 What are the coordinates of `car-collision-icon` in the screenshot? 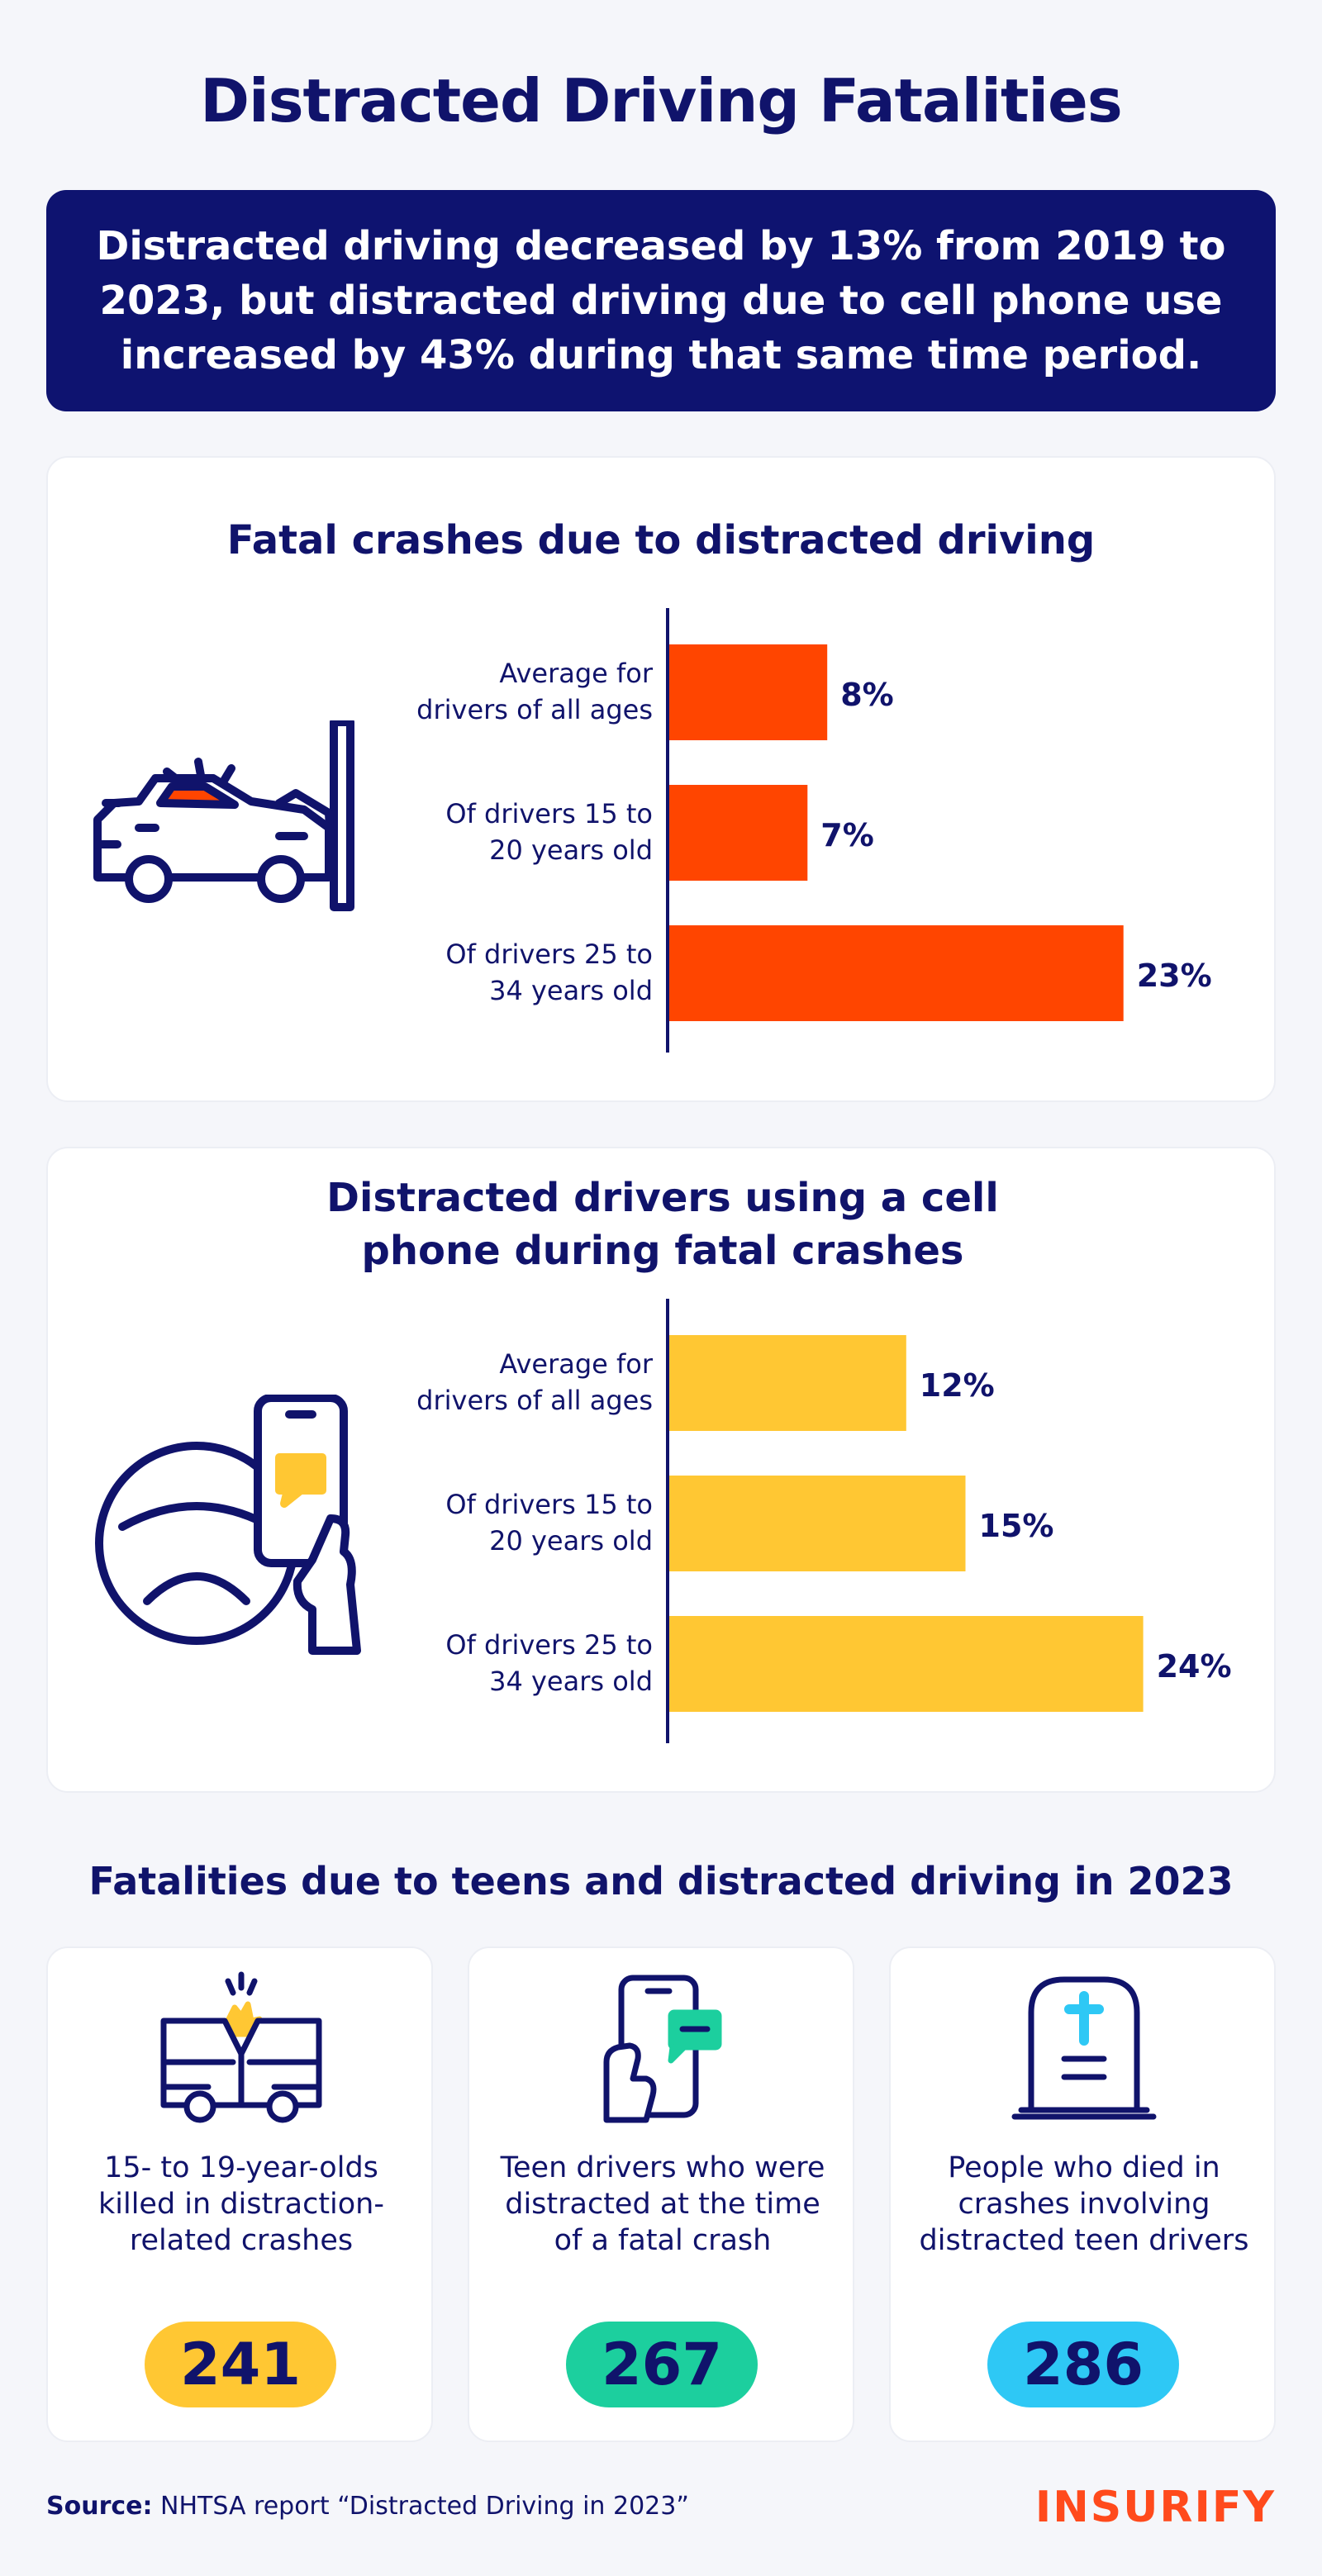 It's located at (241, 2047).